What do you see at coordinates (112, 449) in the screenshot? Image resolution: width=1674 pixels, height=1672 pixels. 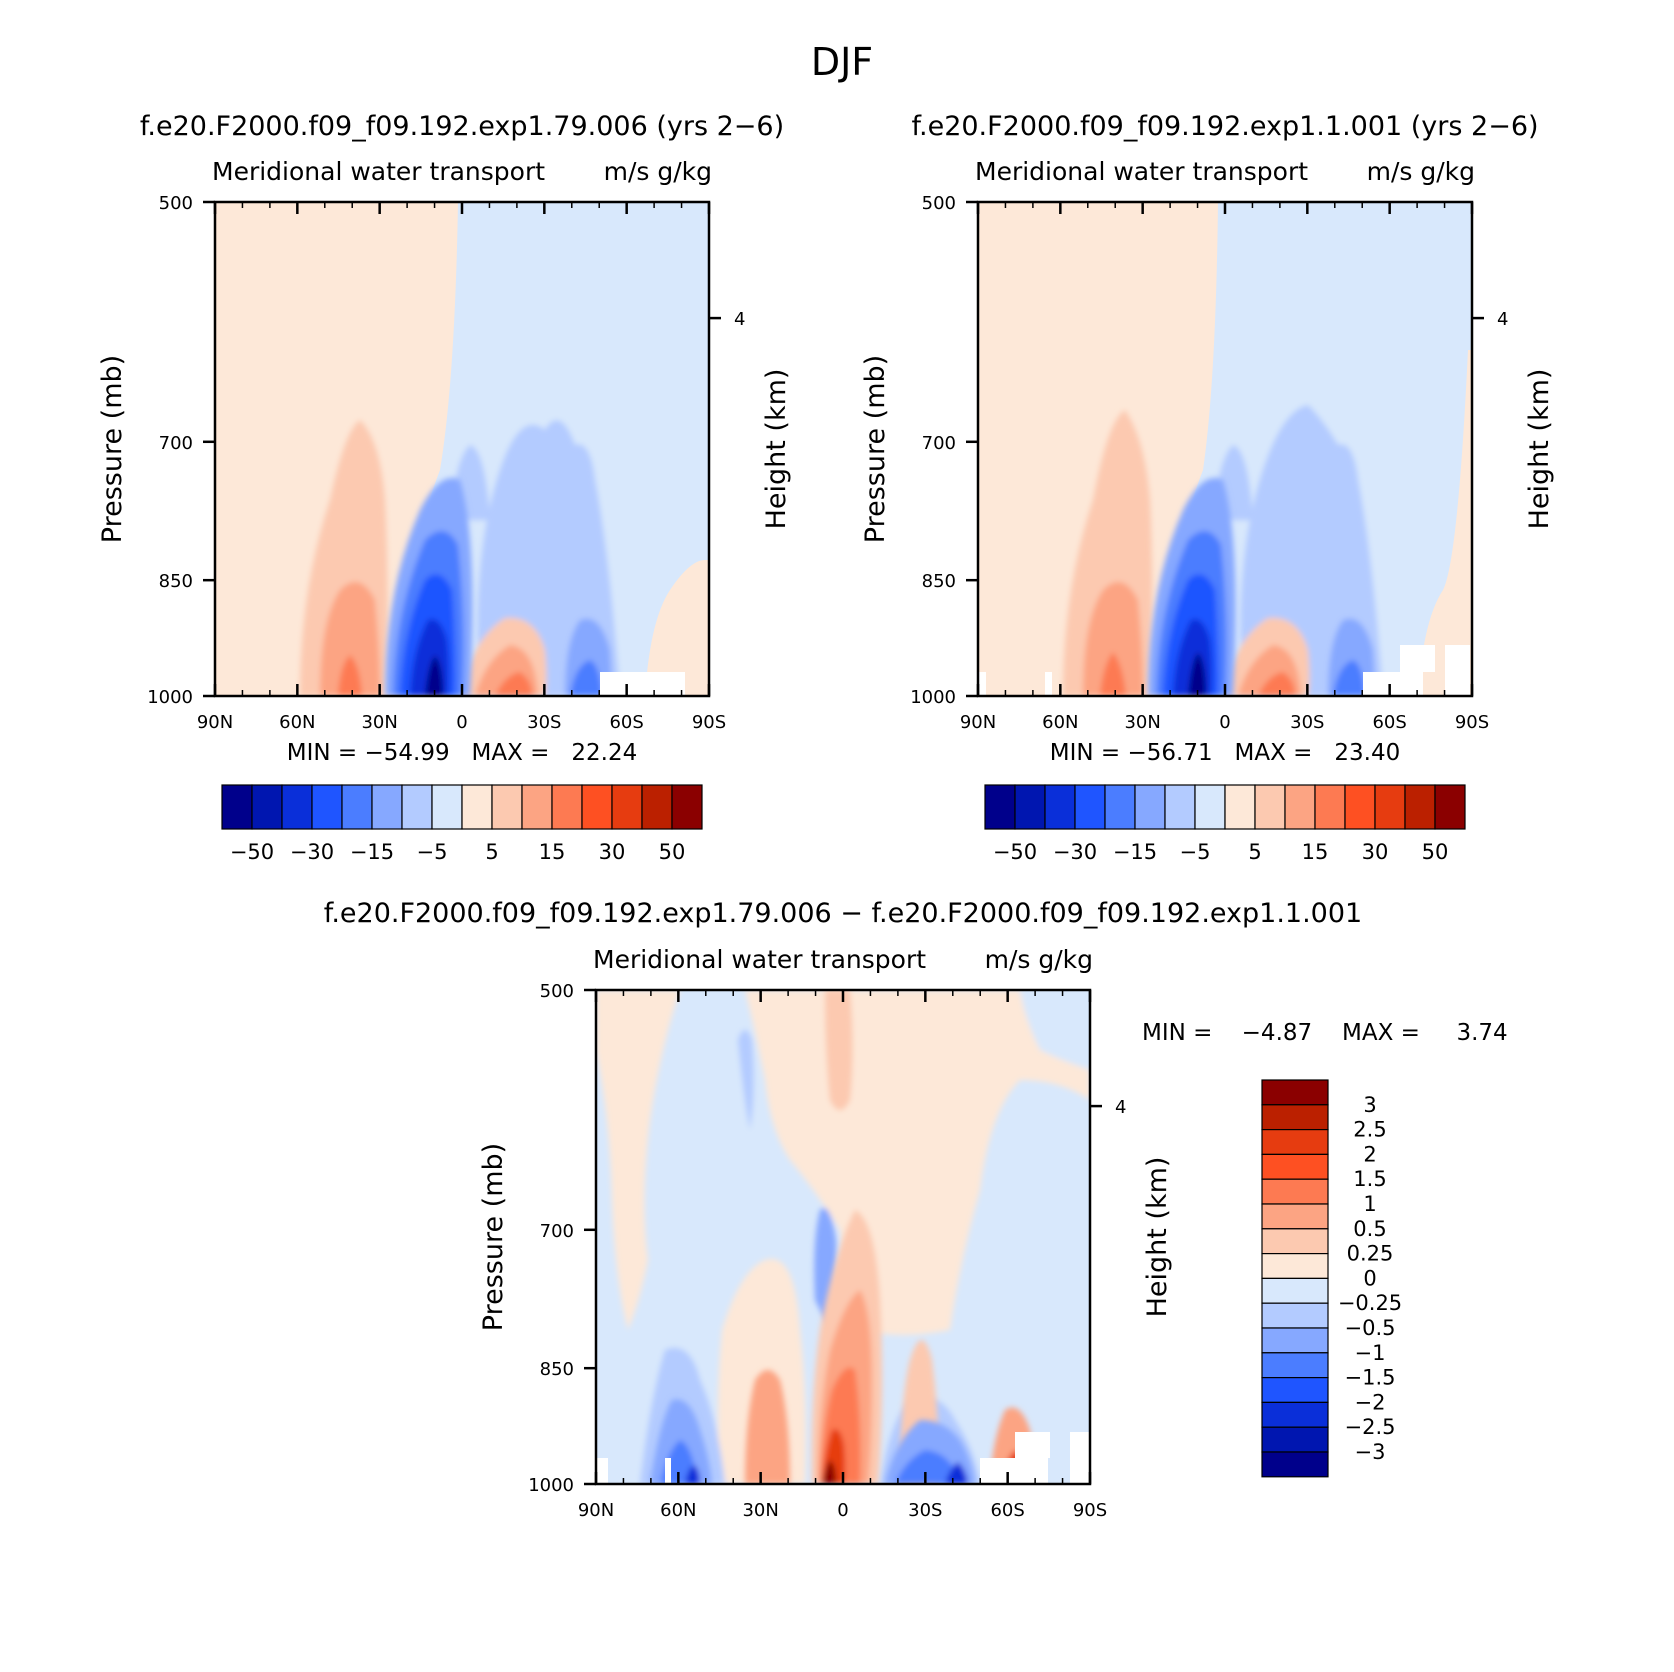 I see `panel-left-ylabel: Pressure (mb)` at bounding box center [112, 449].